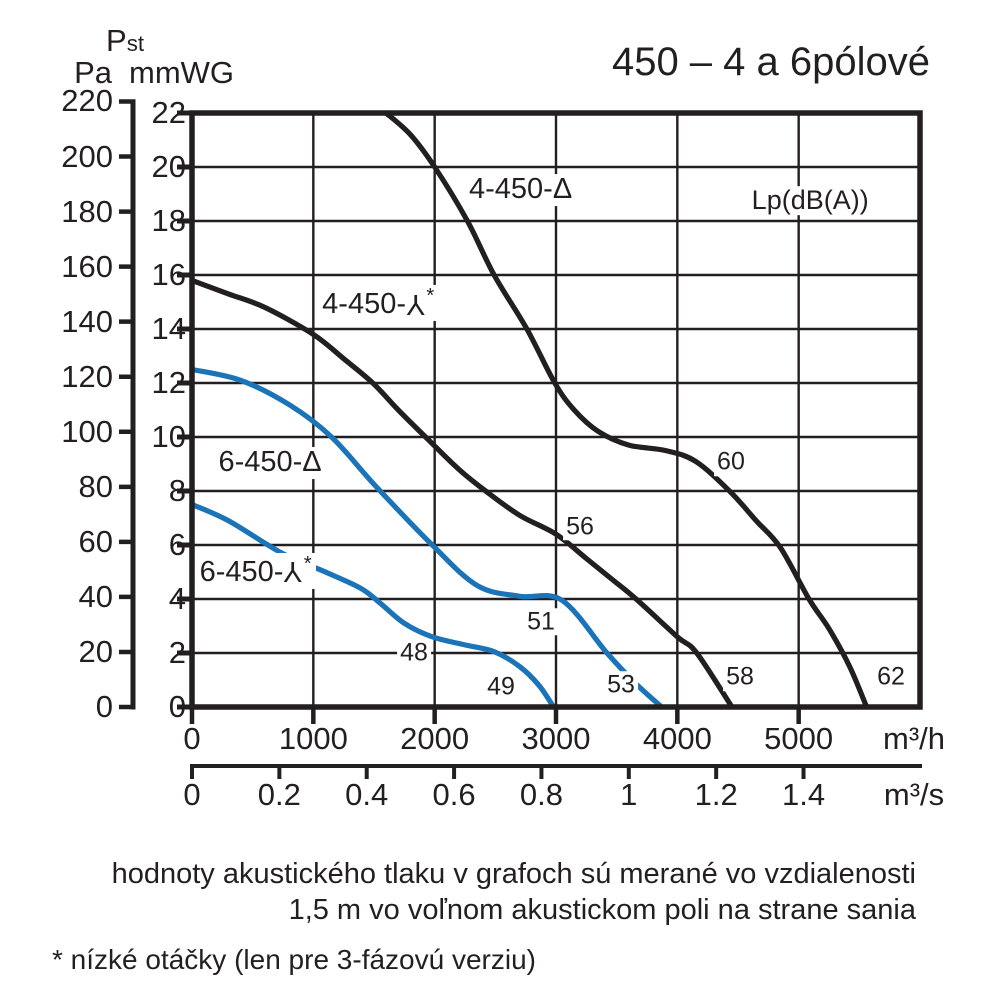  I want to click on curve-label-4-450-D: 4-450-Δ, so click(521, 189).